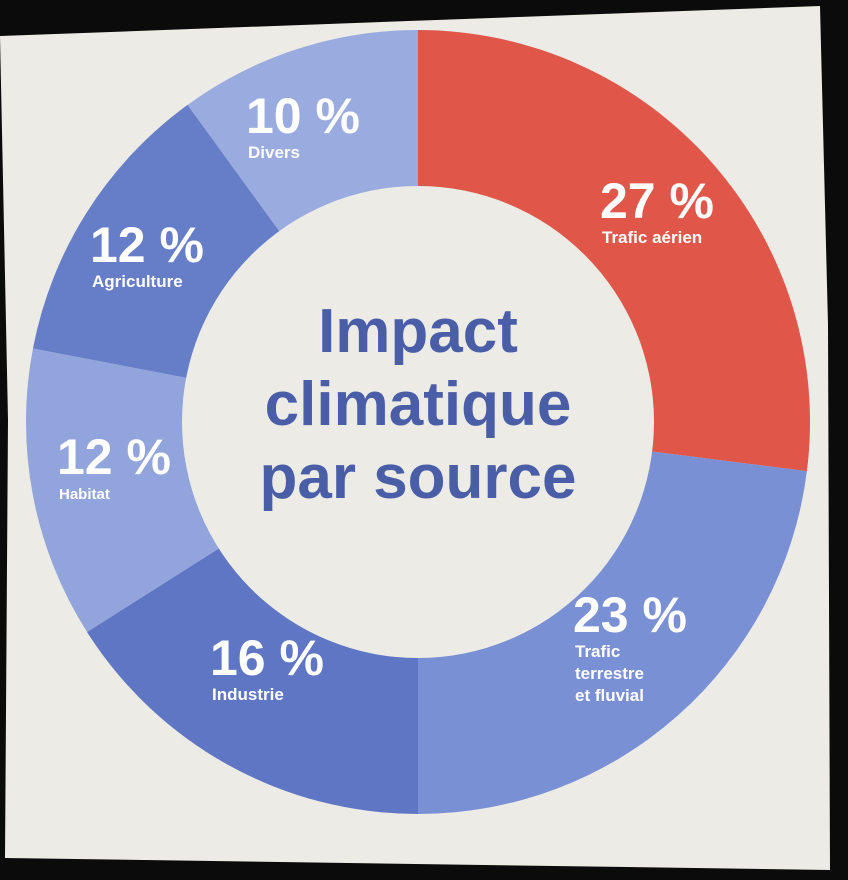  I want to click on slice-percent-label: 23 %, so click(630, 615).